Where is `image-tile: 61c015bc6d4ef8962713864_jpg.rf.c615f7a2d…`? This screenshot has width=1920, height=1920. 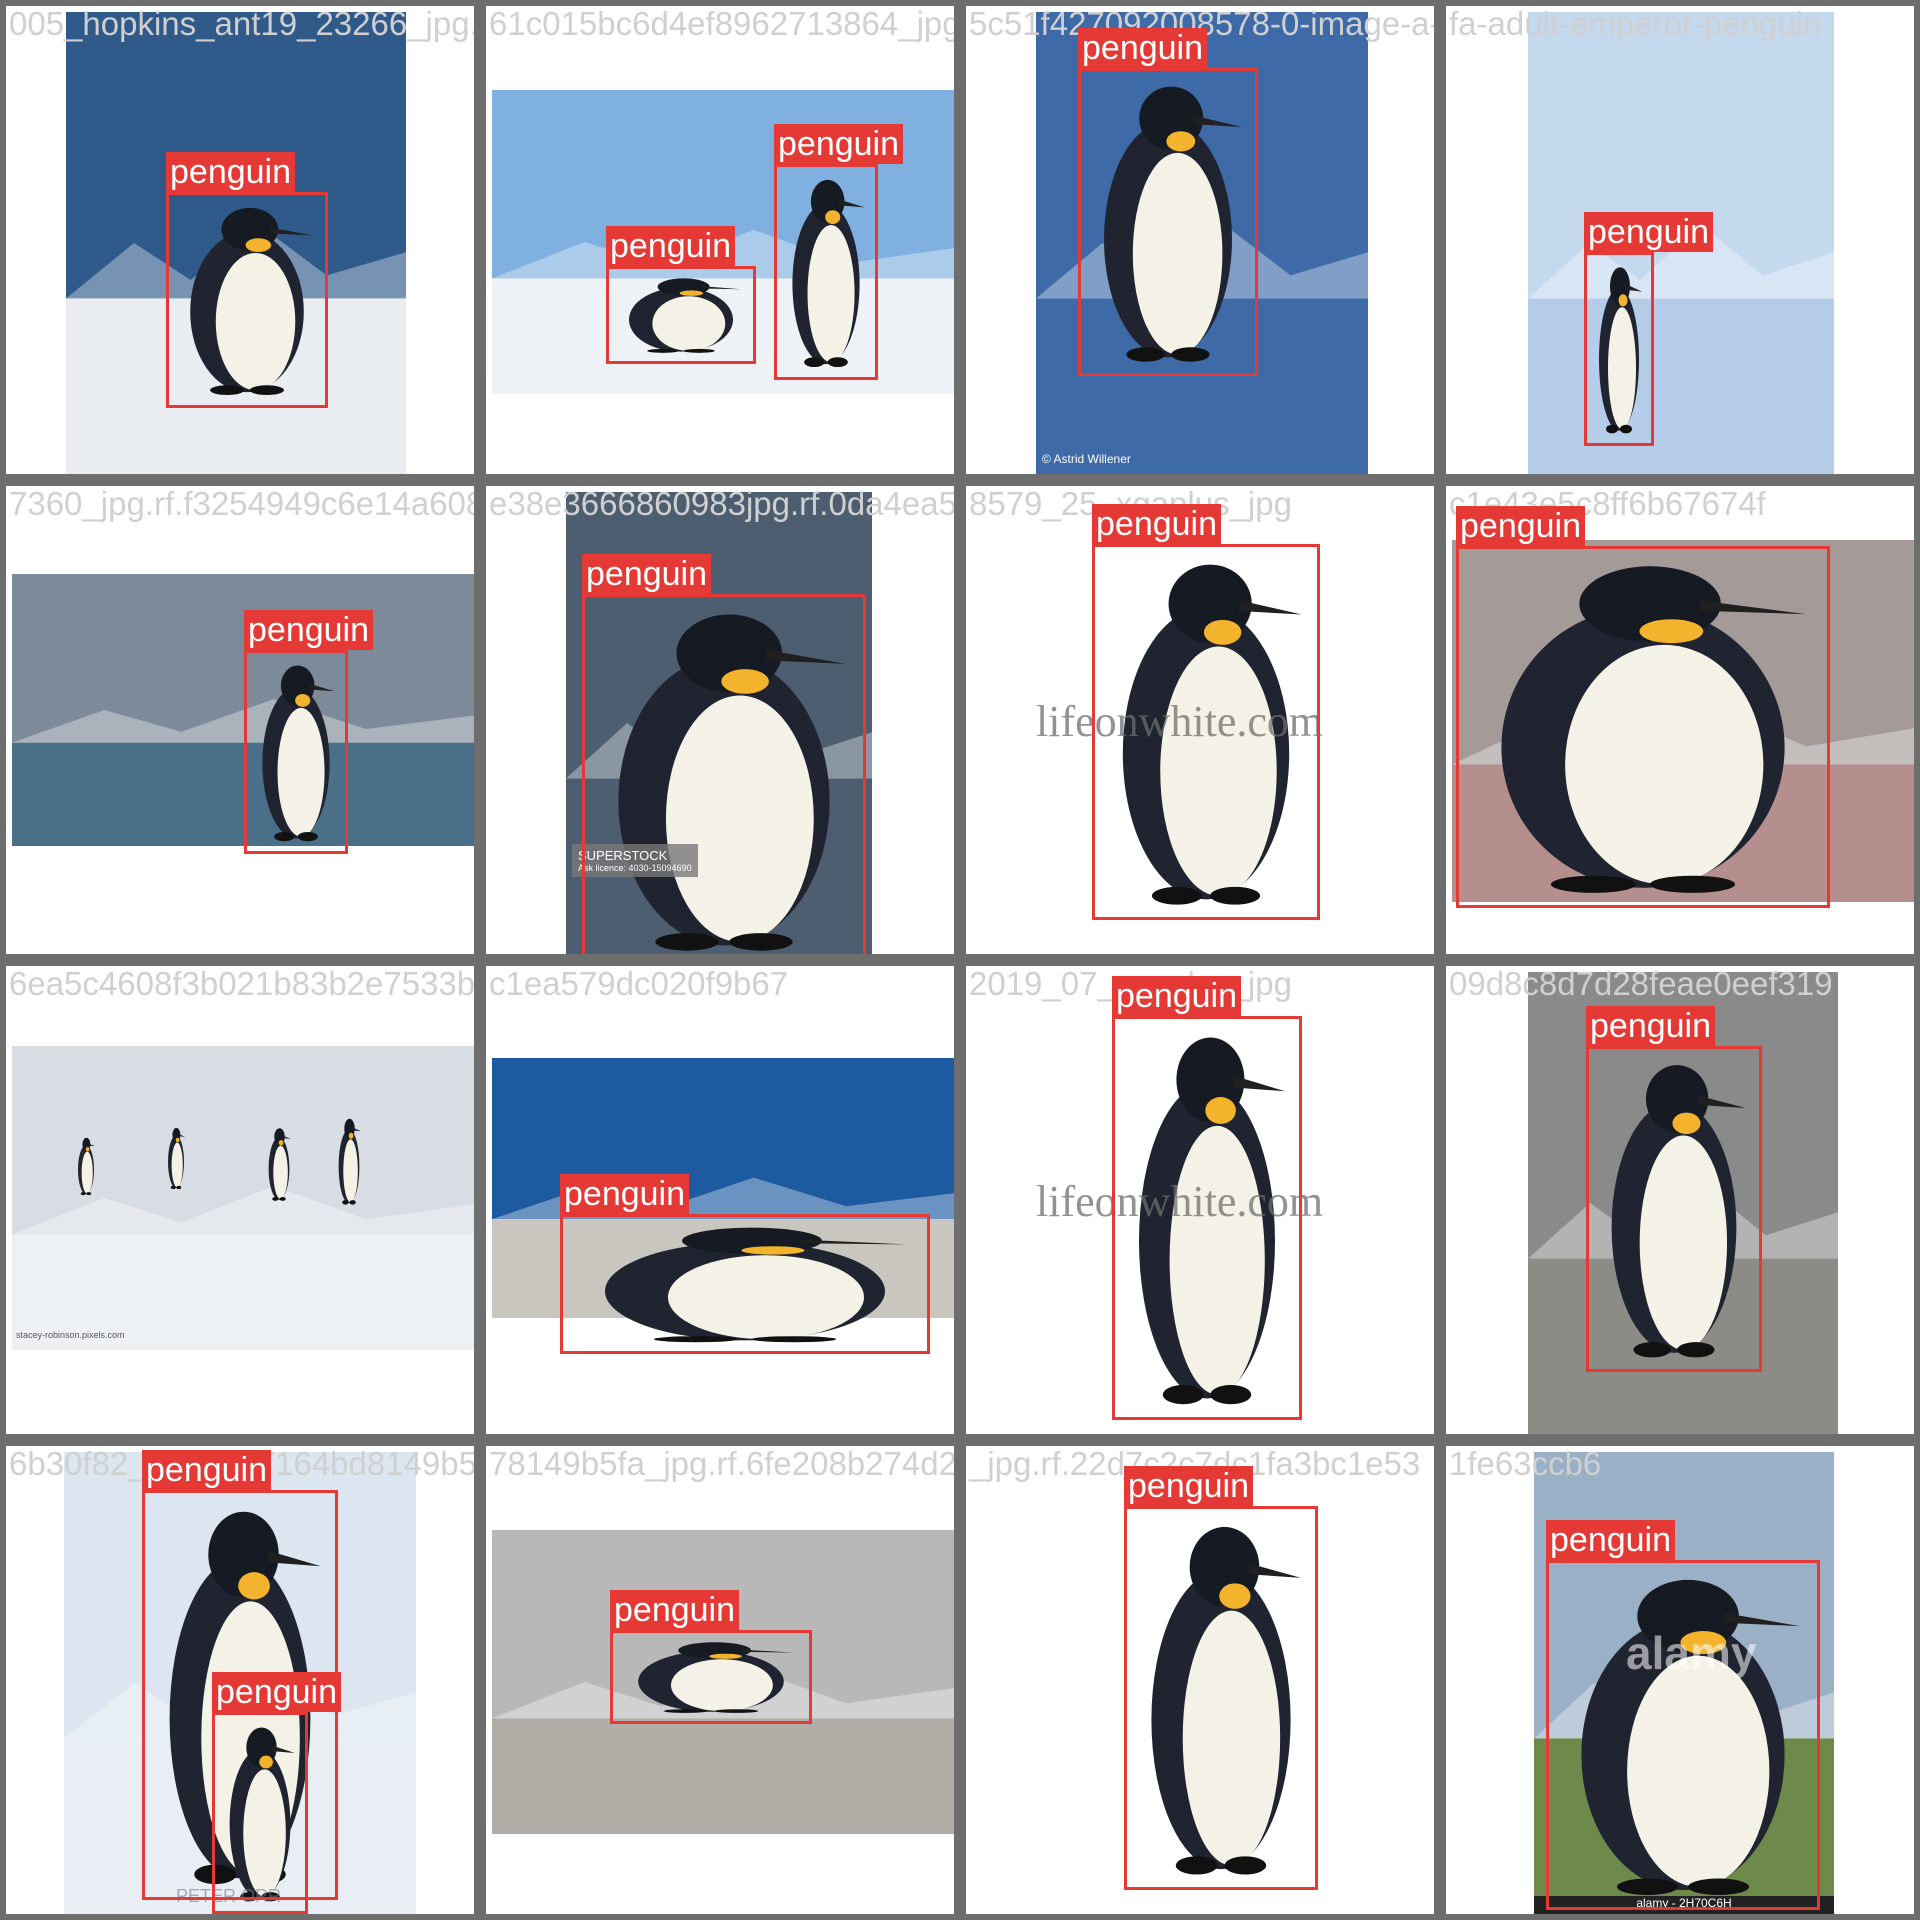 image-tile: 61c015bc6d4ef8962713864_jpg.rf.c615f7a2d… is located at coordinates (720, 240).